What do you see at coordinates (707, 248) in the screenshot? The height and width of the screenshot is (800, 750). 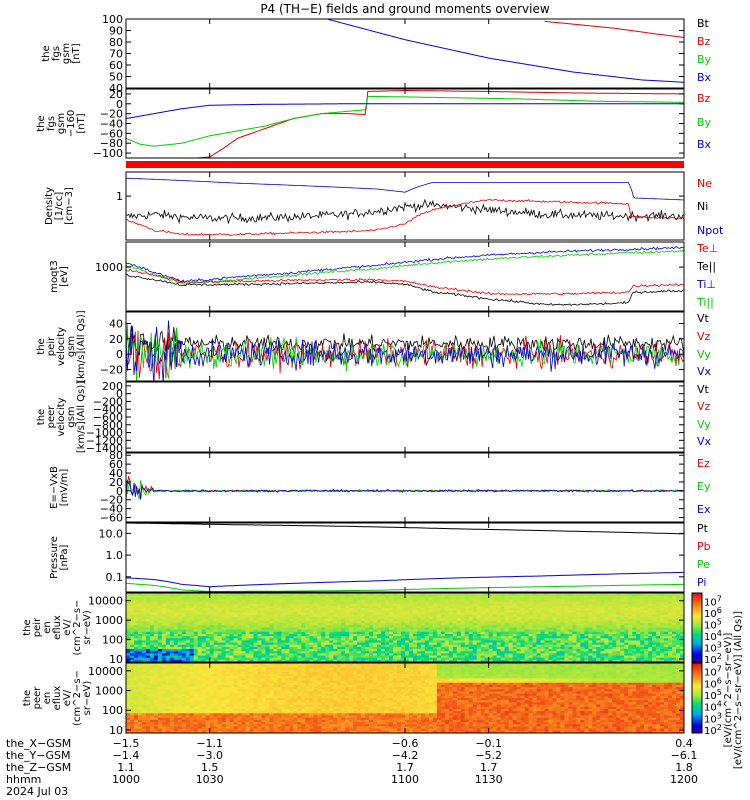 I see `legend-temperature-Te⊥: Te⊥` at bounding box center [707, 248].